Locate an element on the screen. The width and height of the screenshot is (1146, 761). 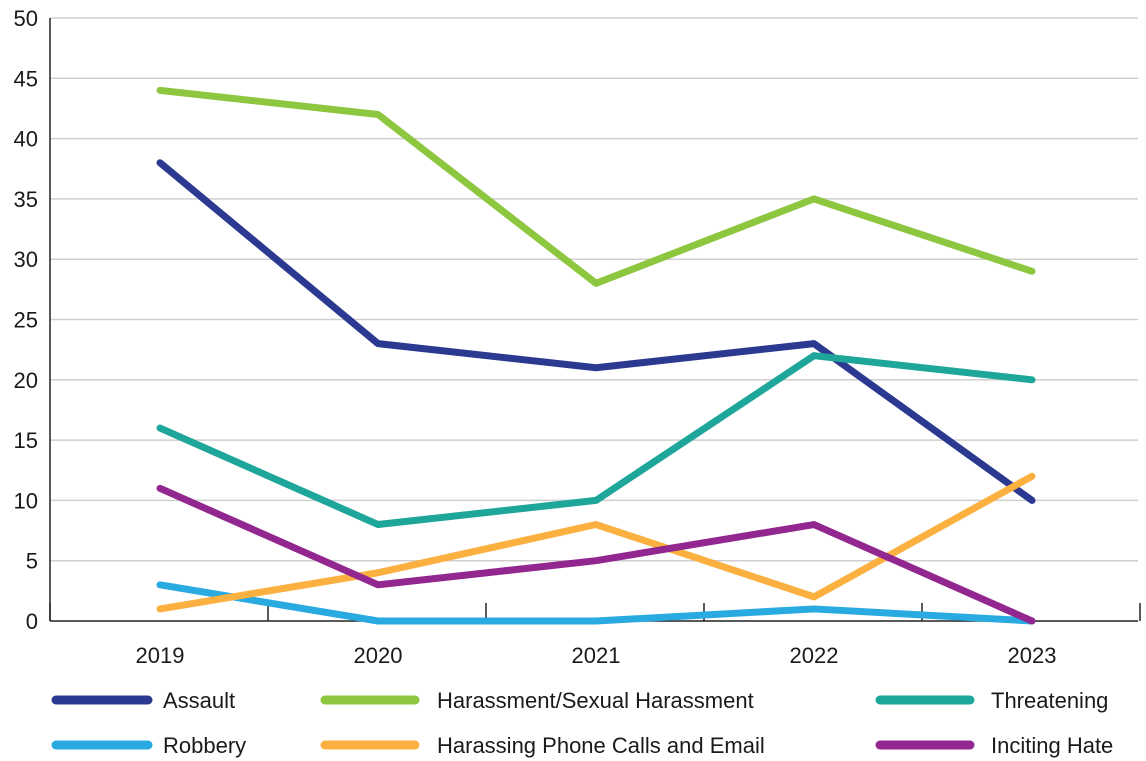
y-tick-label: 25 is located at coordinates (26, 320).